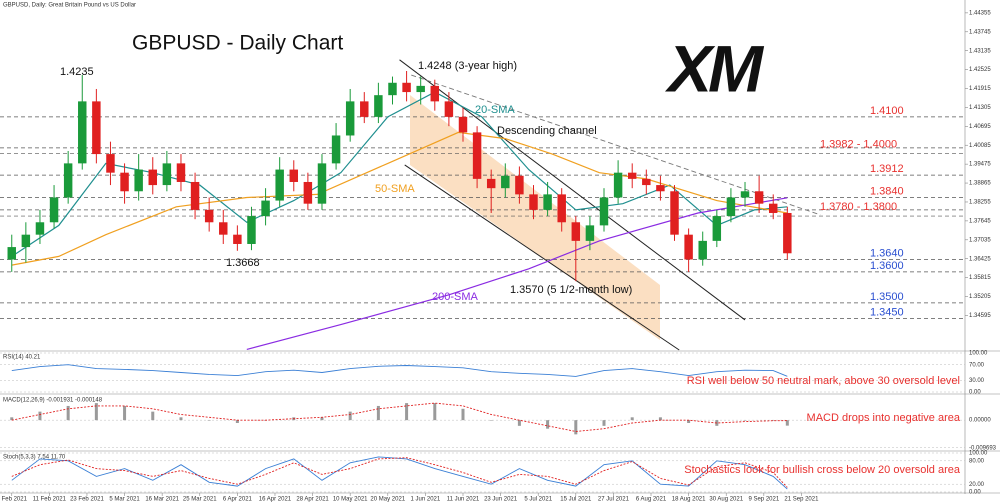 The height and width of the screenshot is (504, 1000). I want to click on indicator-tick-label: 20.00, so click(977, 485).